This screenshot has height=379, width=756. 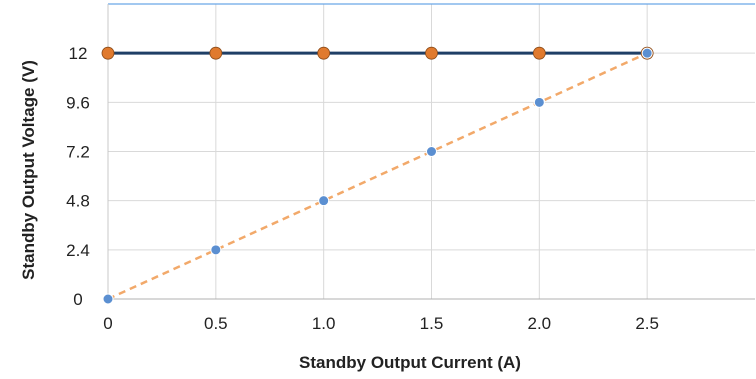 I want to click on y-tick-label-5: 12, so click(x=78, y=53).